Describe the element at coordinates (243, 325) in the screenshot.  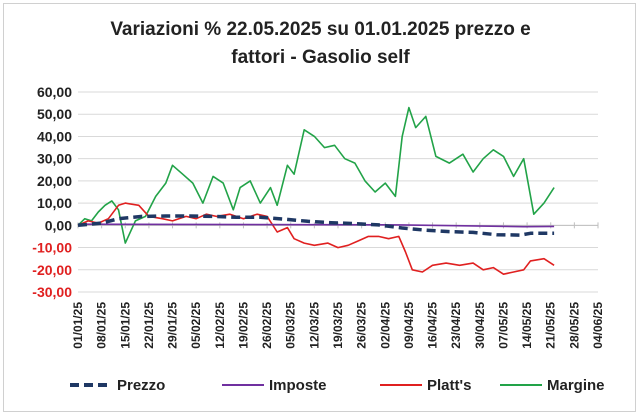
I see `x-tick-label: 19/02/25` at that location.